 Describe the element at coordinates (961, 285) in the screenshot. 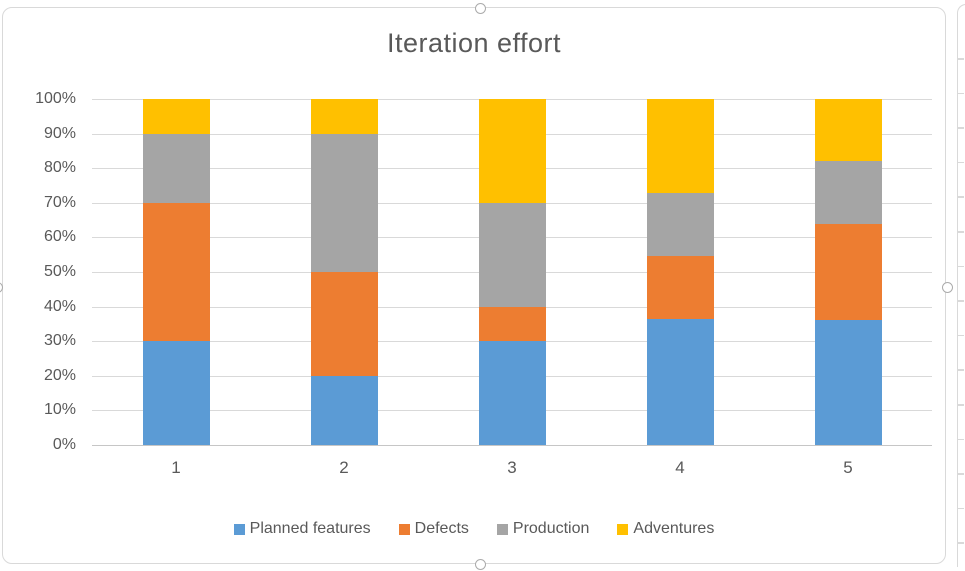

I see `adjacent-chart-edge` at that location.